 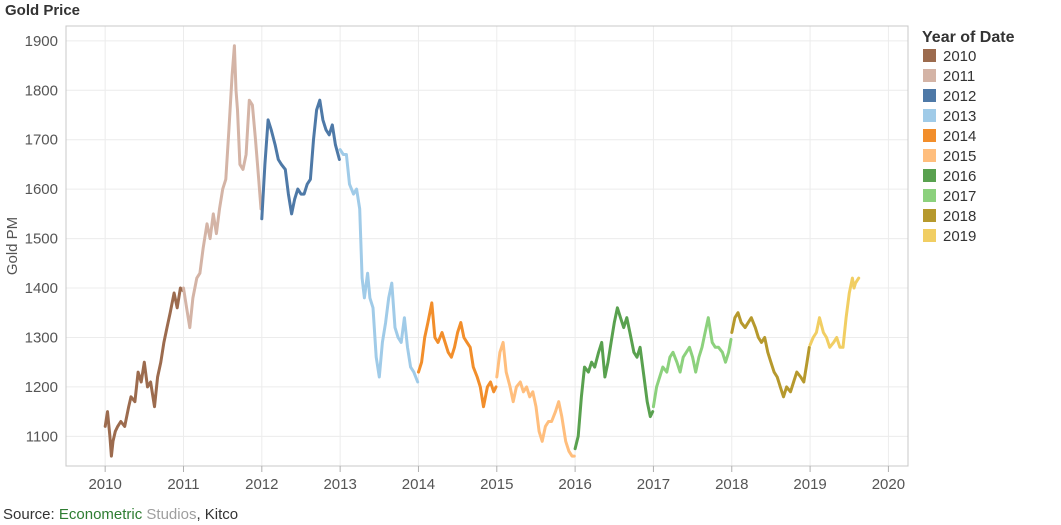 I want to click on series-line-2010, so click(x=144, y=372).